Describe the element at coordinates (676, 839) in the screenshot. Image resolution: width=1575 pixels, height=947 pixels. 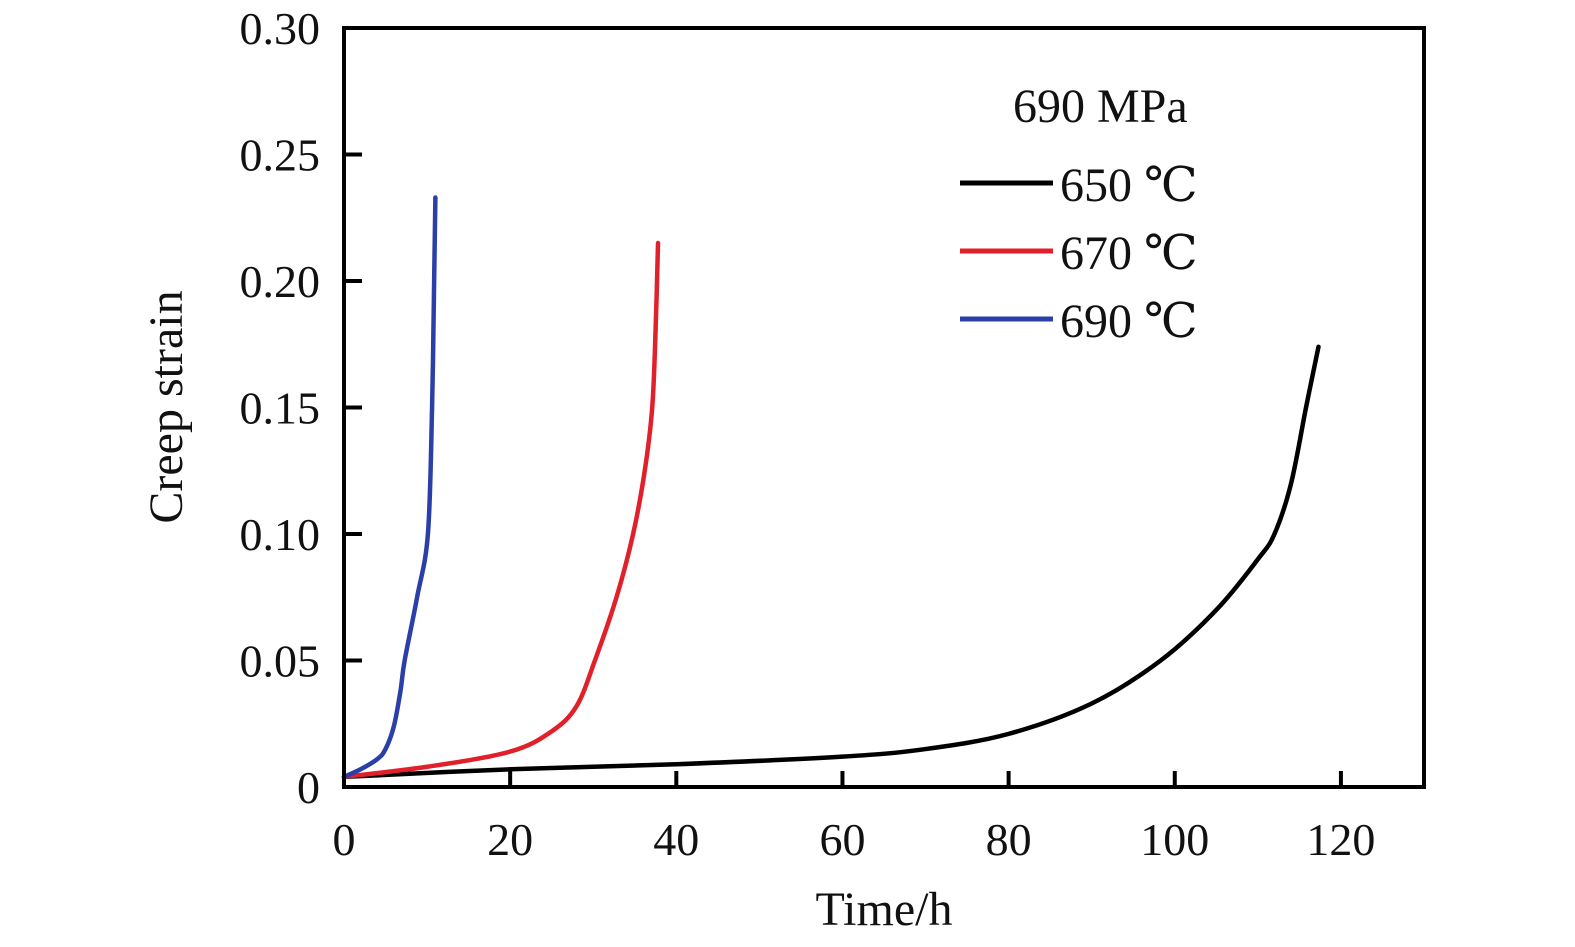
I see `x-tick-label: 40` at that location.